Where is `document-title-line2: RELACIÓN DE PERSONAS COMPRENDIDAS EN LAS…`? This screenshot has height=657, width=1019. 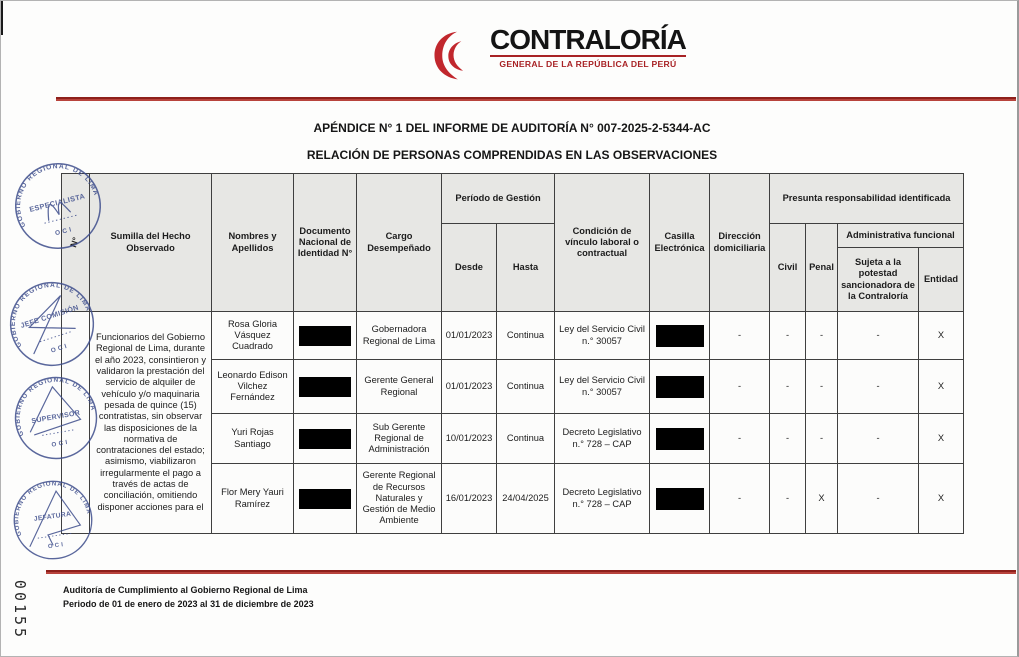 document-title-line2: RELACIÓN DE PERSONAS COMPRENDIDAS EN LAS… is located at coordinates (512, 155).